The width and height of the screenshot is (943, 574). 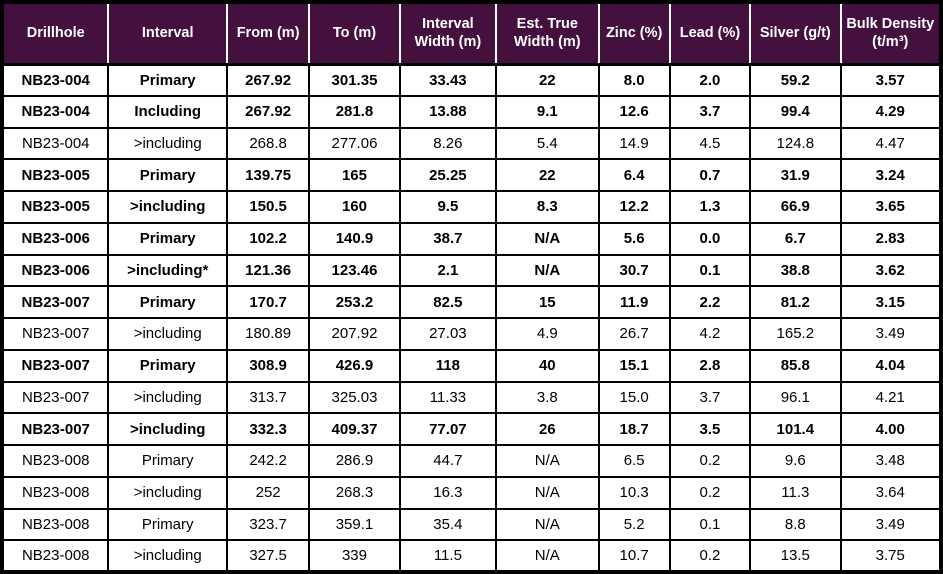 I want to click on column-header-1: Interval, so click(x=167, y=34).